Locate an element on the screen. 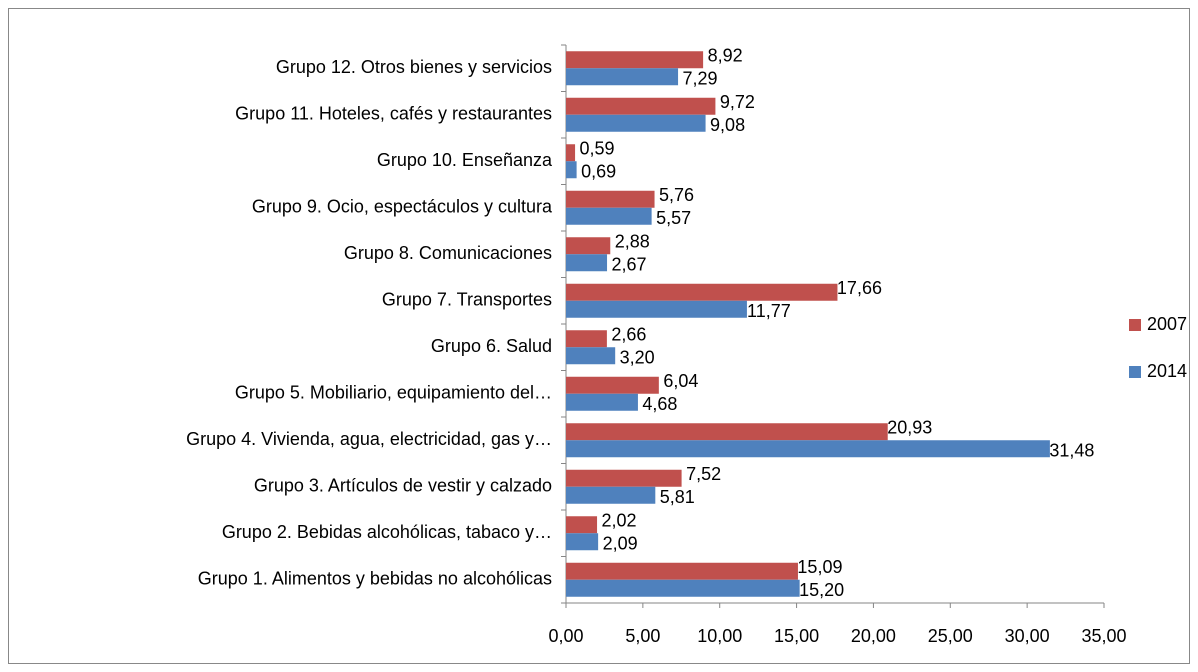 This screenshot has width=1198, height=672. value-label: 6,04 is located at coordinates (680, 381).